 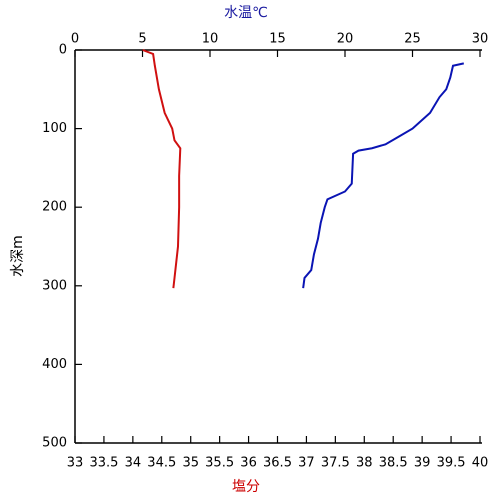 I want to click on x-tick-label: 35.5, so click(x=219, y=463).